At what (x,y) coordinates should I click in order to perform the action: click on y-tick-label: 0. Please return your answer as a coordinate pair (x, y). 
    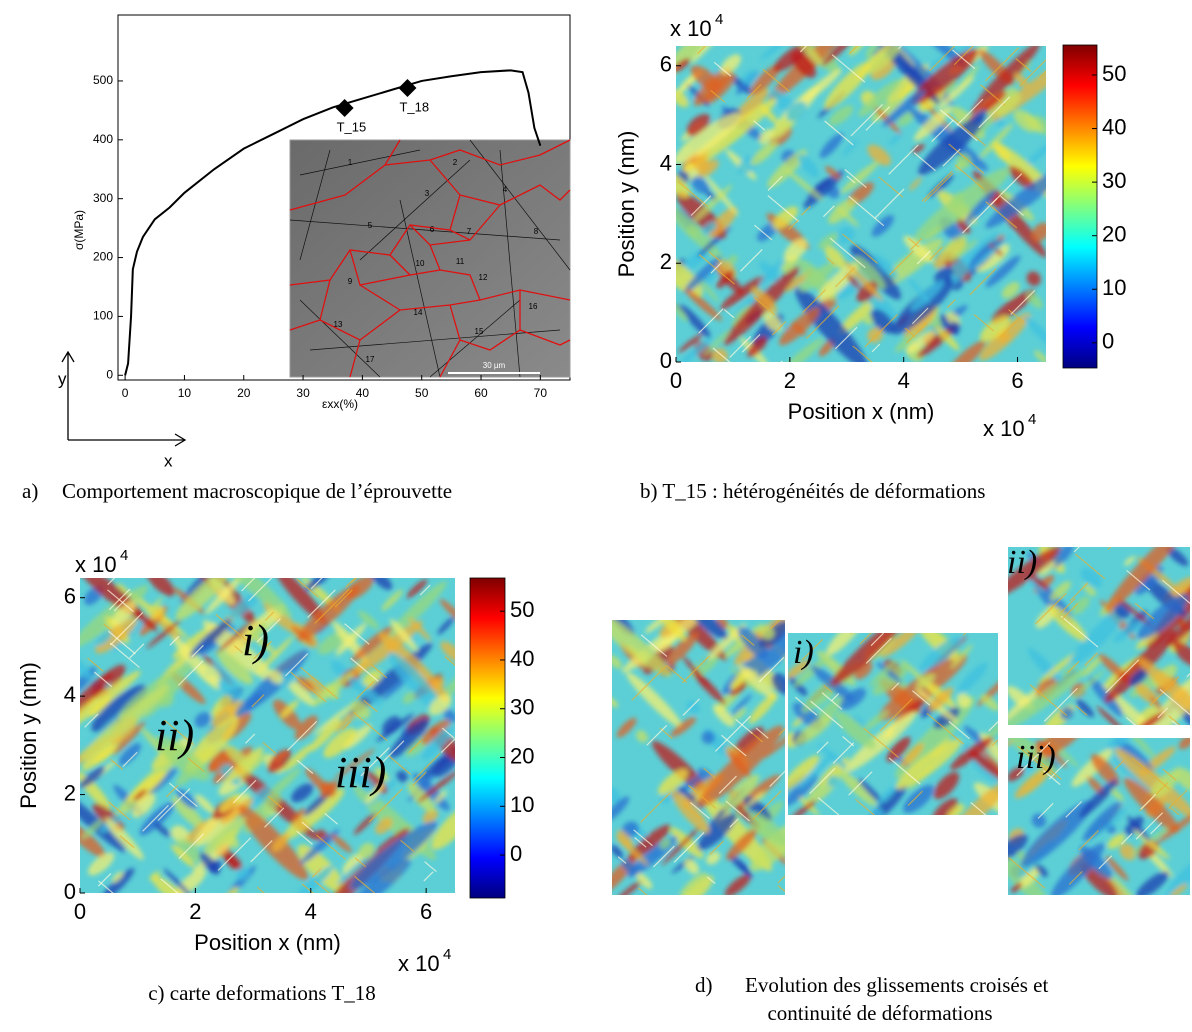
    Looking at the image, I should click on (666, 360).